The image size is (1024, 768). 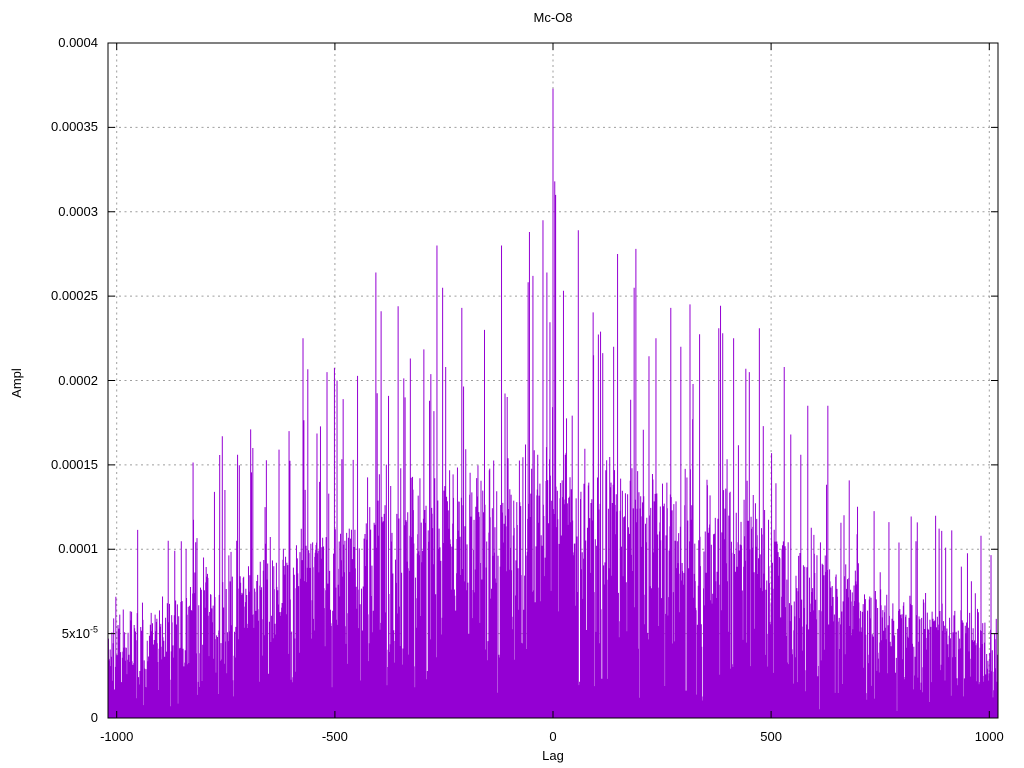 I want to click on x-axis-title: Lag, so click(x=553, y=755).